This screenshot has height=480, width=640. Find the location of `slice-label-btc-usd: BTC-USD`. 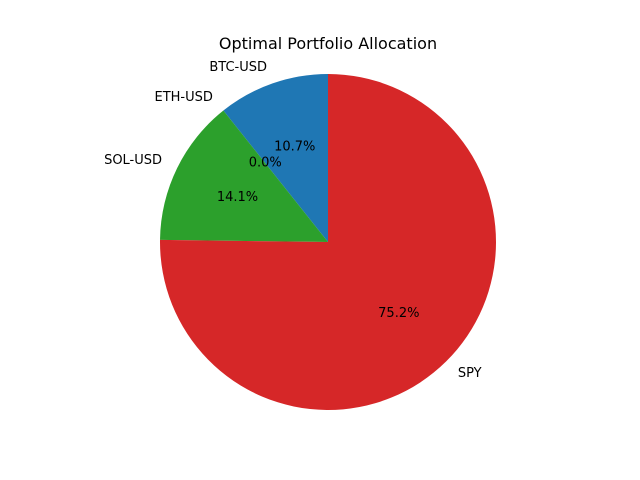

slice-label-btc-usd: BTC-USD is located at coordinates (238, 67).